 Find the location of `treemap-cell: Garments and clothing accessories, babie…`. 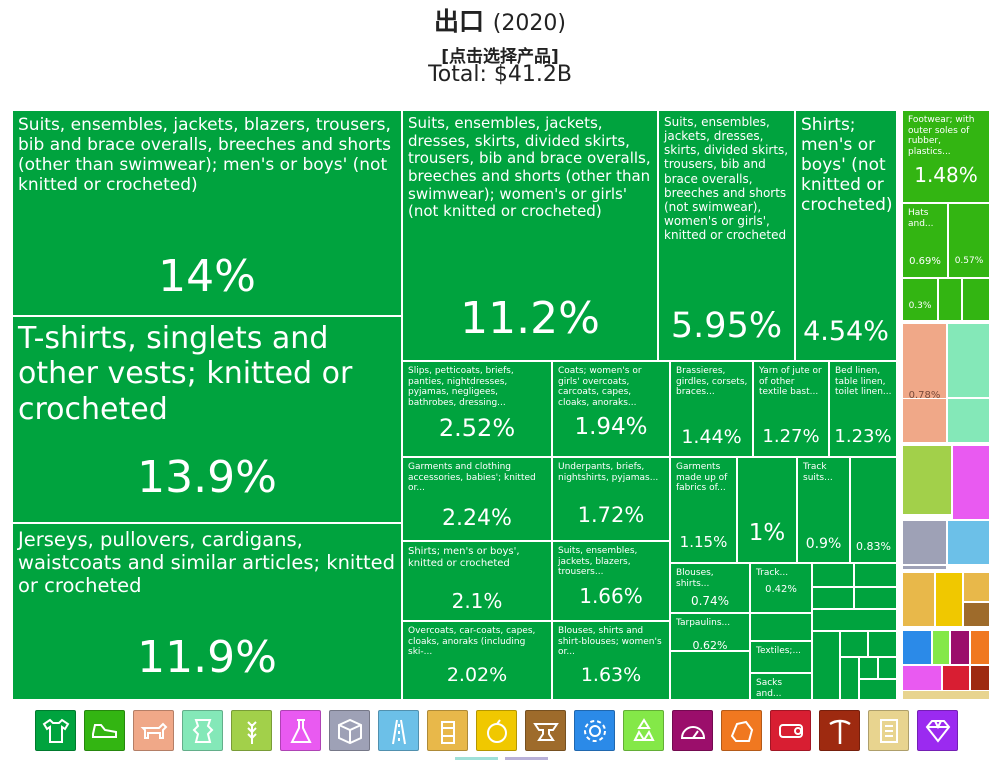

treemap-cell: Garments and clothing accessories, babie… is located at coordinates (477, 499).